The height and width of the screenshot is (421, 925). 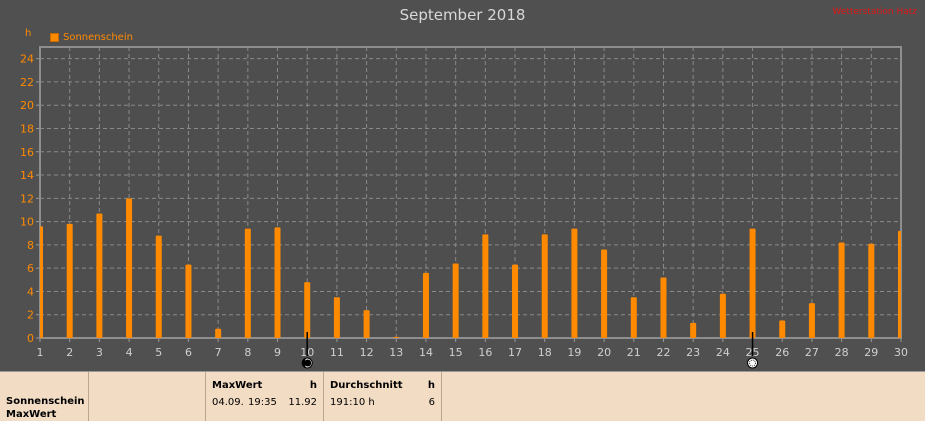 I want to click on x-tick-label: 5, so click(x=158, y=352).